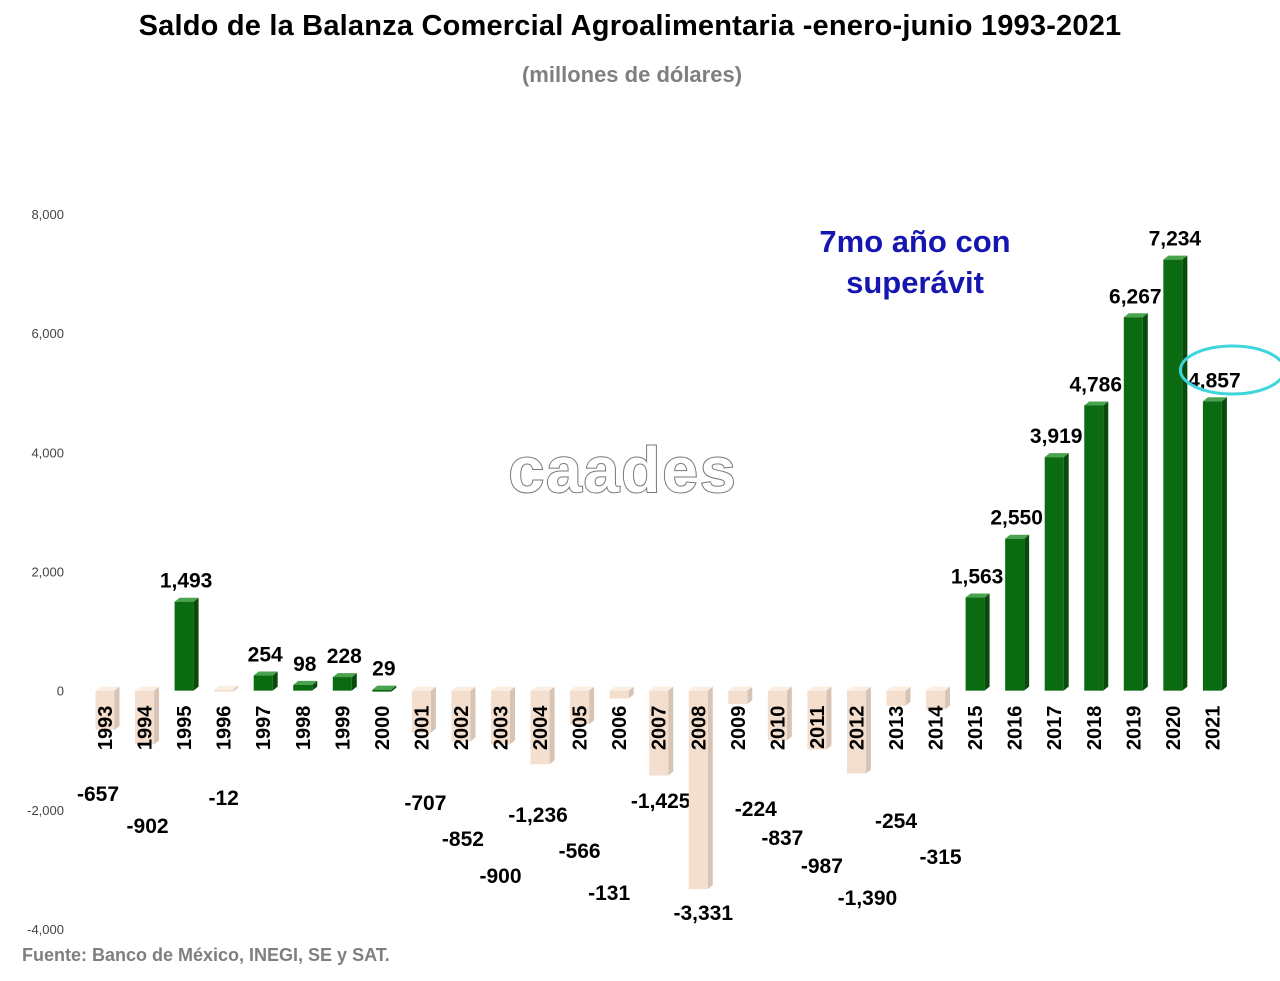  Describe the element at coordinates (540, 727) in the screenshot. I see `bar-2004` at that location.